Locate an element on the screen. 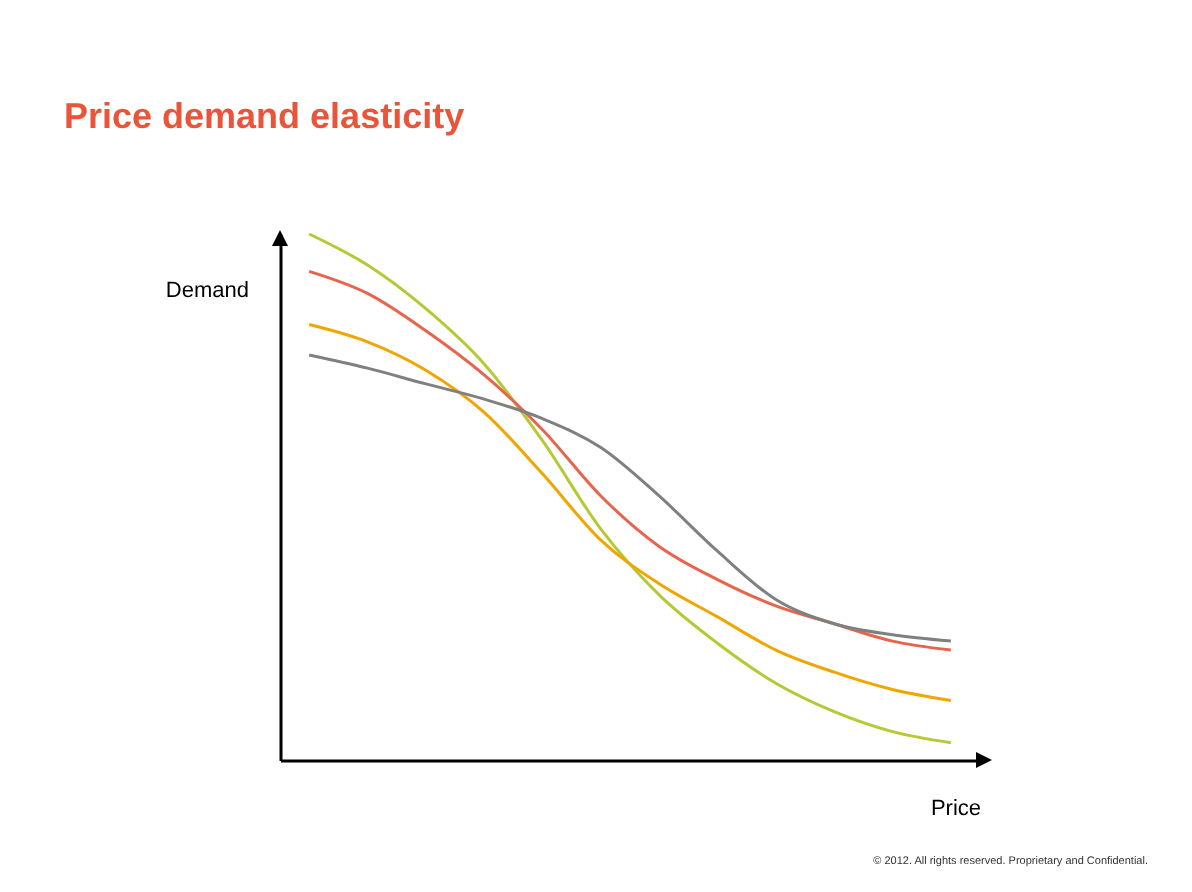  chart-title: Price demand elasticity is located at coordinates (264, 117).